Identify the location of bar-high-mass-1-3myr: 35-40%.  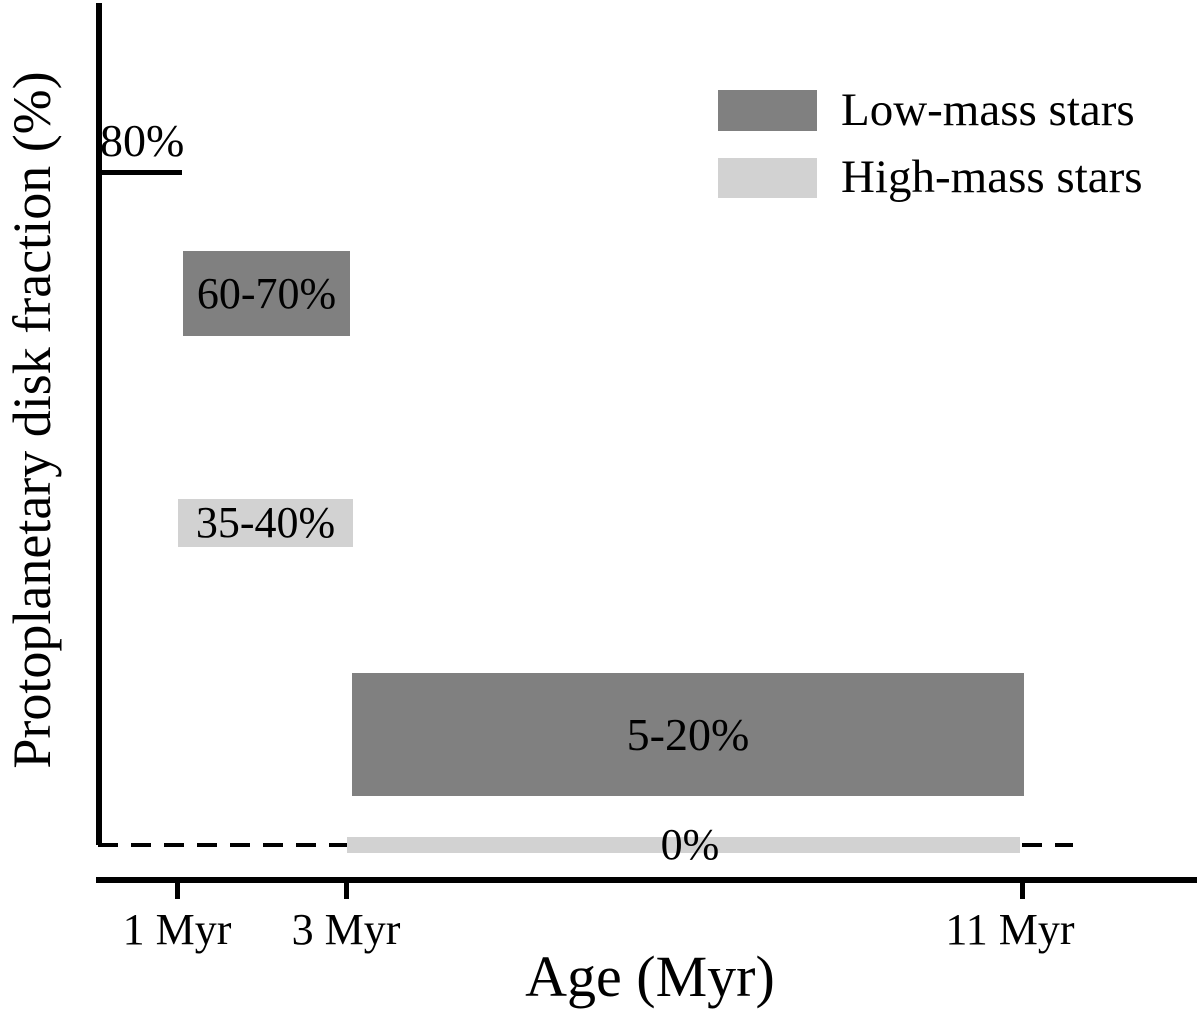
(265, 523).